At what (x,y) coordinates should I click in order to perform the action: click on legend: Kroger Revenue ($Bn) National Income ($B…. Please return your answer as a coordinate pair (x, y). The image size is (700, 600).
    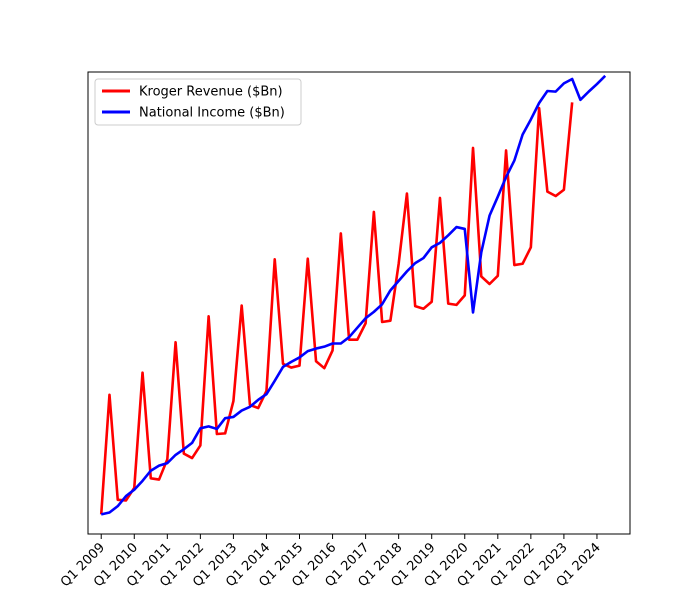
    Looking at the image, I should click on (198, 102).